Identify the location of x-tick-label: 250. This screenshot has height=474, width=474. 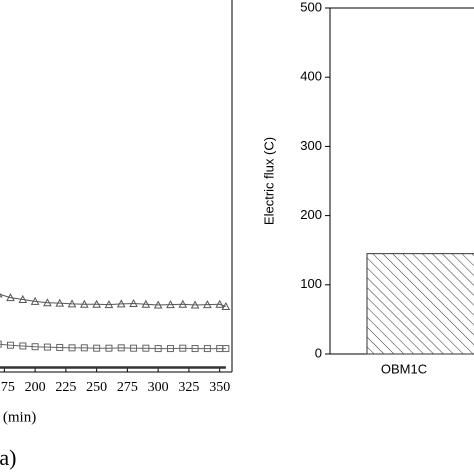
(96, 387).